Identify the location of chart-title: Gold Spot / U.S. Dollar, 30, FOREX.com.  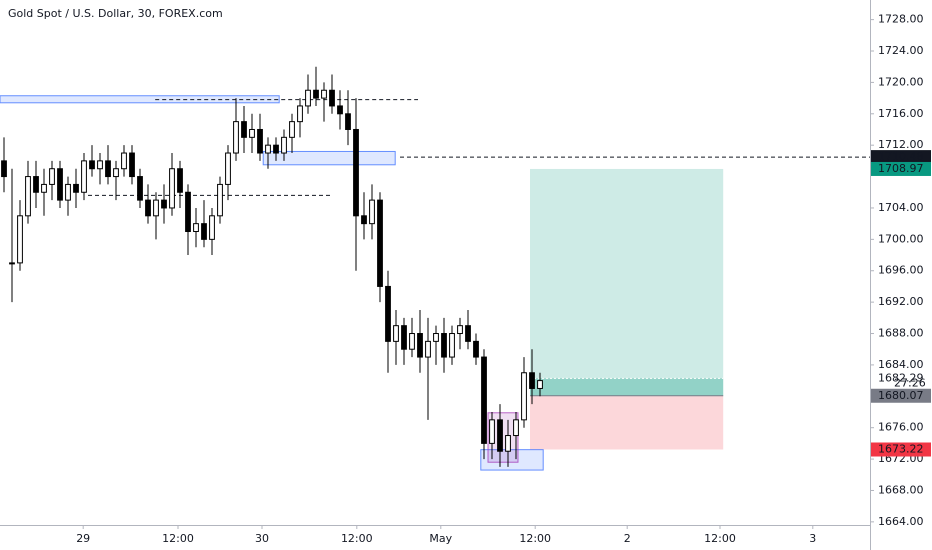
(115, 13).